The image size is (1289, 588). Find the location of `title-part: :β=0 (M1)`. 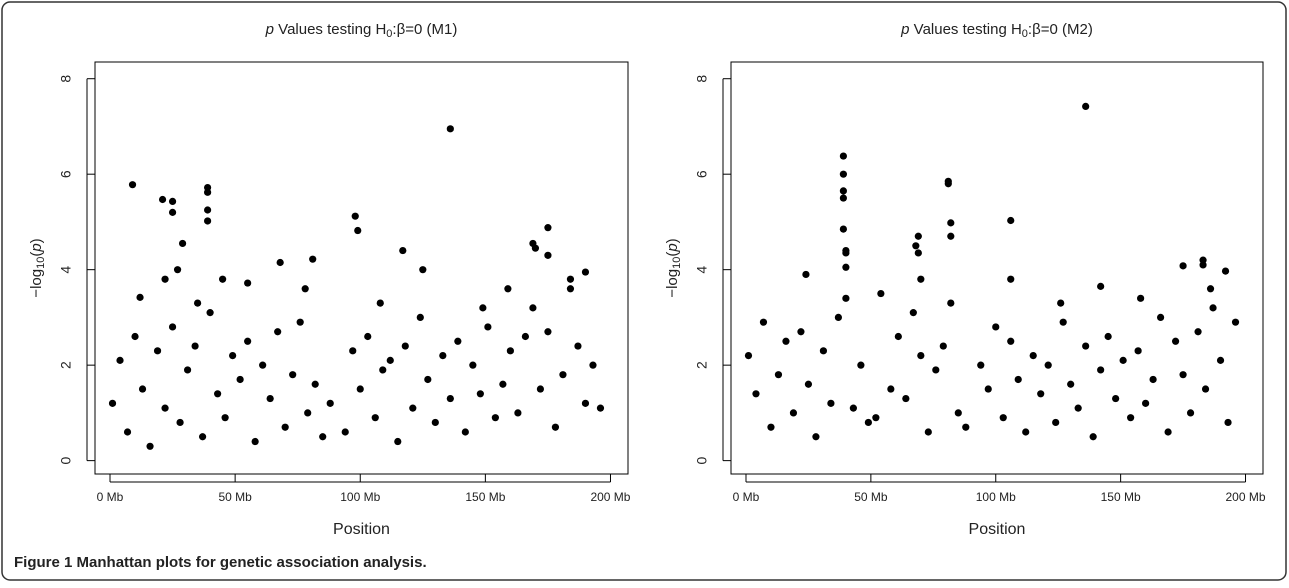

title-part: :β=0 (M1) is located at coordinates (424, 29).